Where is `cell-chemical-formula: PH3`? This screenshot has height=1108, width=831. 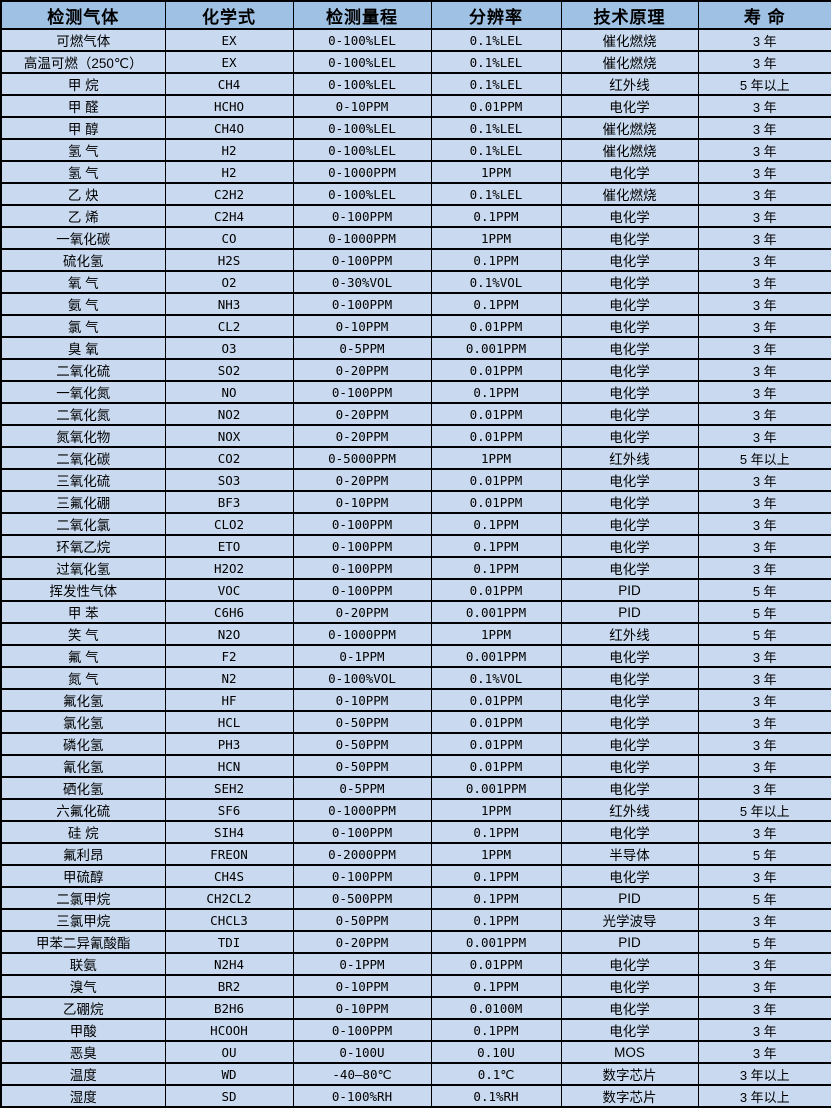
cell-chemical-formula: PH3 is located at coordinates (229, 744).